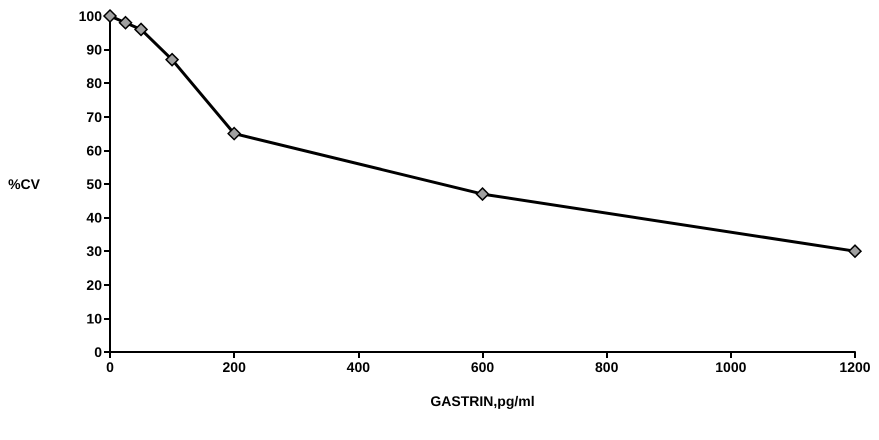 This screenshot has width=879, height=440. What do you see at coordinates (94, 150) in the screenshot?
I see `y-tick-label: 60` at bounding box center [94, 150].